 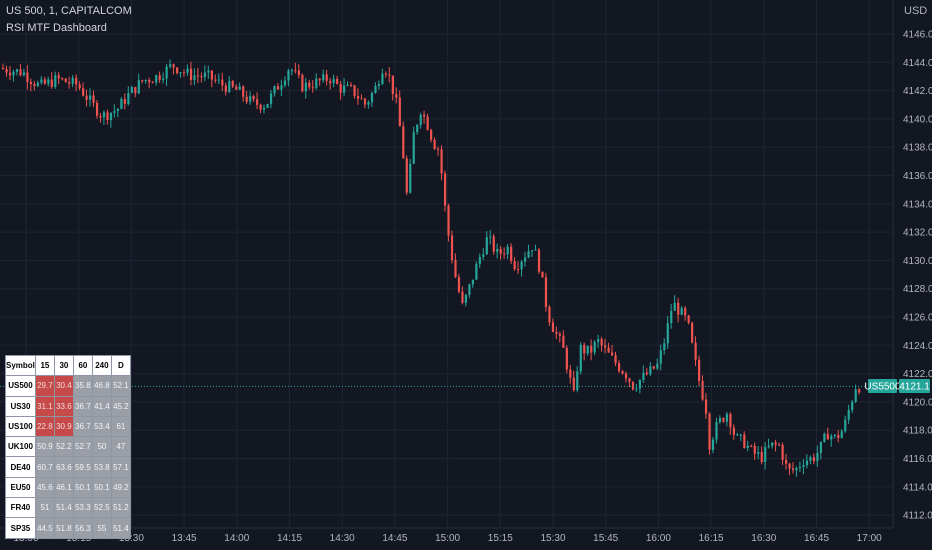 I want to click on price-tick-label: 4140.0, so click(x=917, y=119).